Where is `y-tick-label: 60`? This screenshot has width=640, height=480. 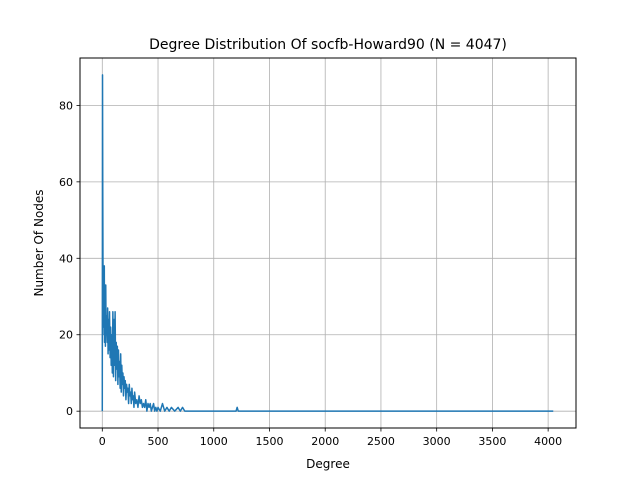 y-tick-label: 60 is located at coordinates (66, 182).